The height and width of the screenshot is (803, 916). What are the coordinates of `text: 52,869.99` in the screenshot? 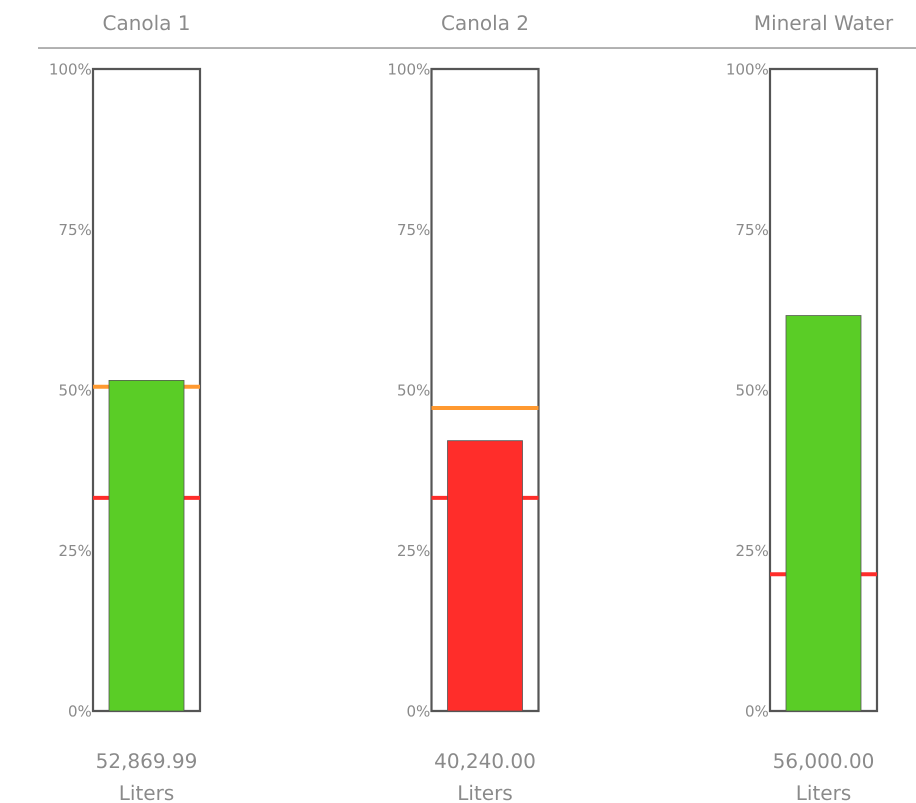 It's located at (146, 761).